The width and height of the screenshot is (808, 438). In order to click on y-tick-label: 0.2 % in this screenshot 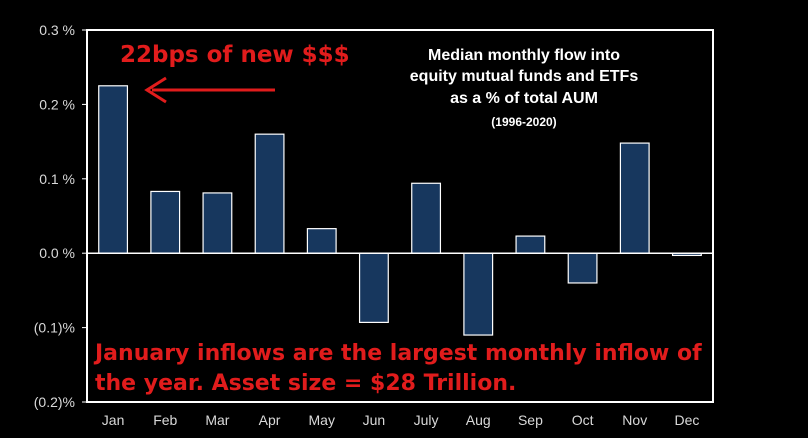, I will do `click(57, 104)`.